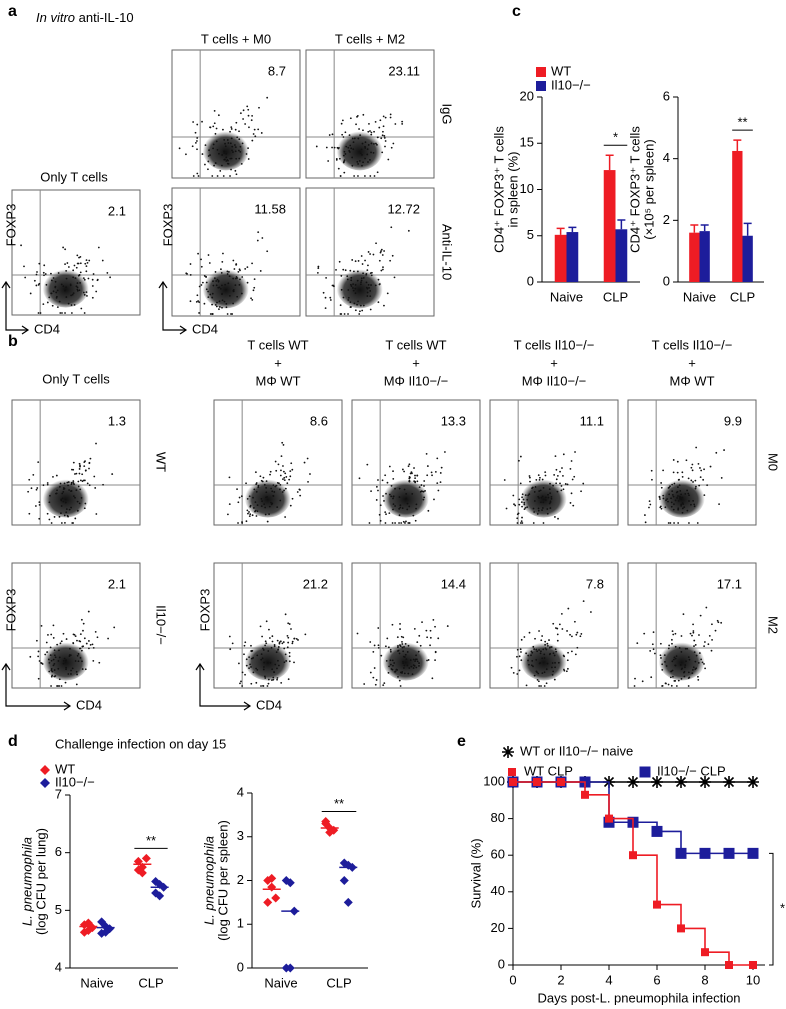 The width and height of the screenshot is (786, 1009). Describe the element at coordinates (501, 963) in the screenshot. I see `y-tick-label: 0` at that location.